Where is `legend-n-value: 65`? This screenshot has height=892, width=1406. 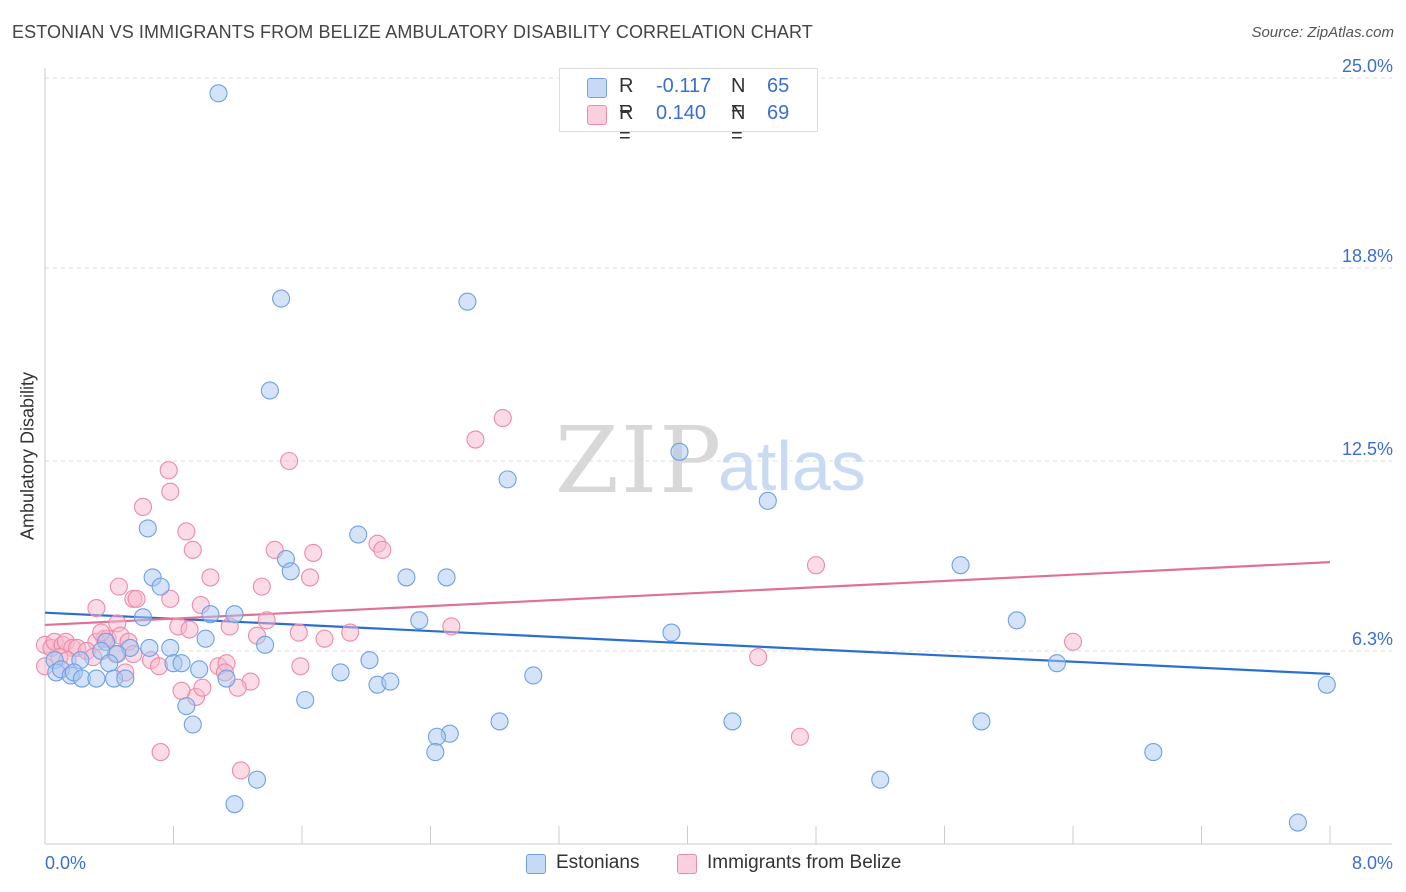 legend-n-value: 65 is located at coordinates (778, 86).